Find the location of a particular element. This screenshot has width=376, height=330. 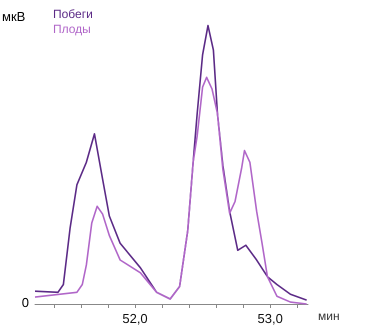

x-tick-label: 53,0 is located at coordinates (270, 318).